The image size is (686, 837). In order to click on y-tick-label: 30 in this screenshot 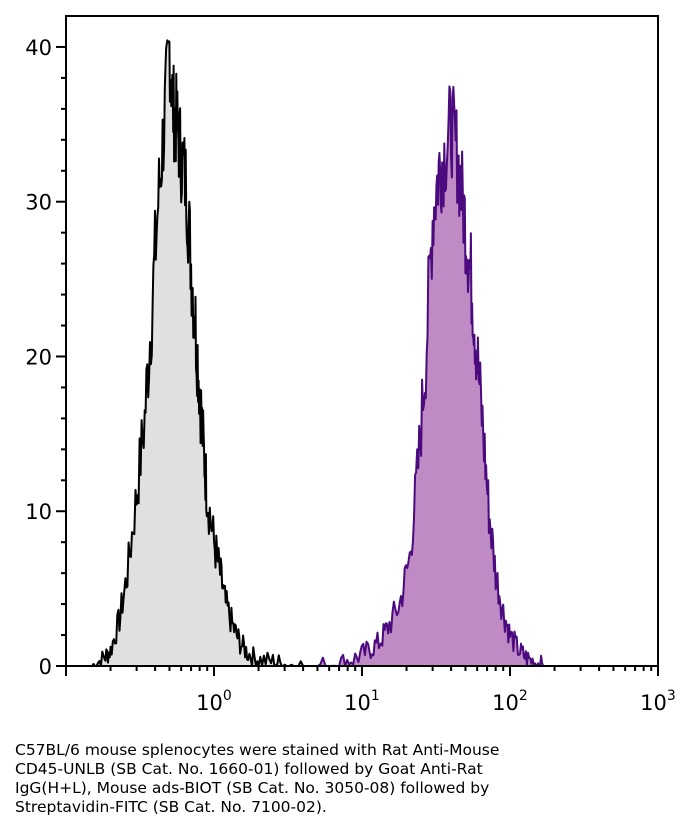, I will do `click(38, 203)`.